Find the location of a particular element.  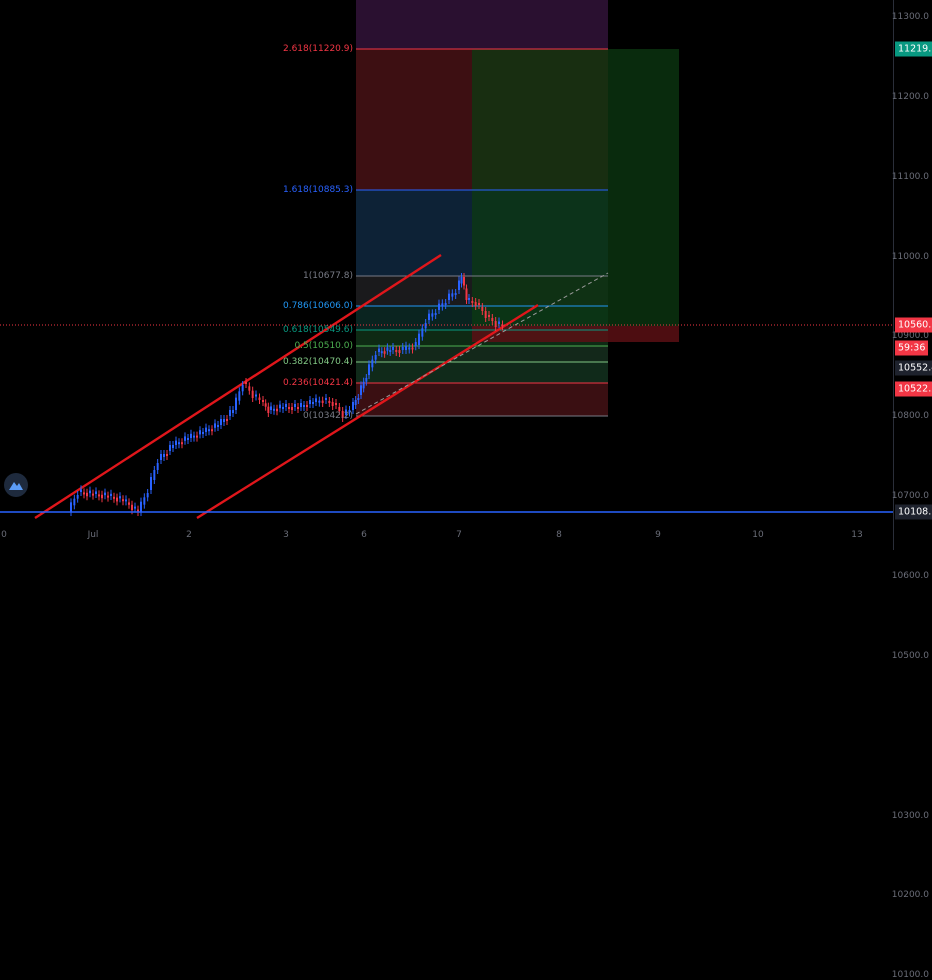

price-tick: 10600.0 is located at coordinates (910, 575).